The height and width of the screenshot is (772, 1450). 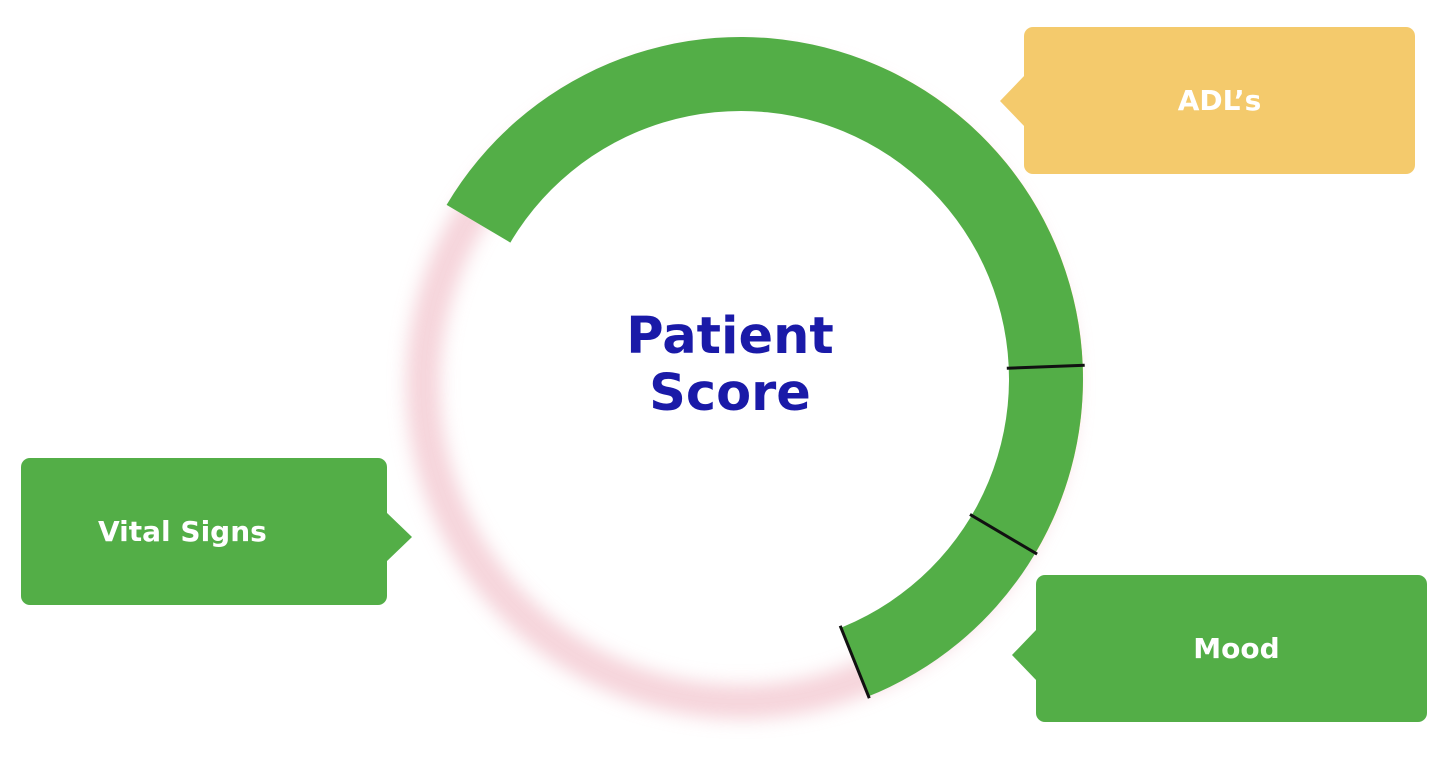 I want to click on center-title: Patient Score, so click(x=730, y=365).